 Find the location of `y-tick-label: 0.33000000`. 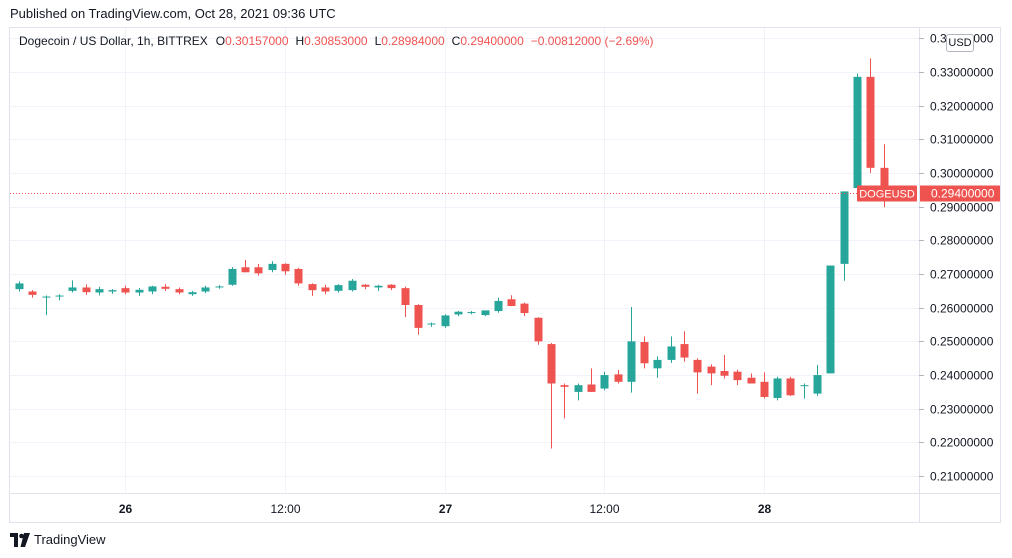

y-tick-label: 0.33000000 is located at coordinates (962, 73).